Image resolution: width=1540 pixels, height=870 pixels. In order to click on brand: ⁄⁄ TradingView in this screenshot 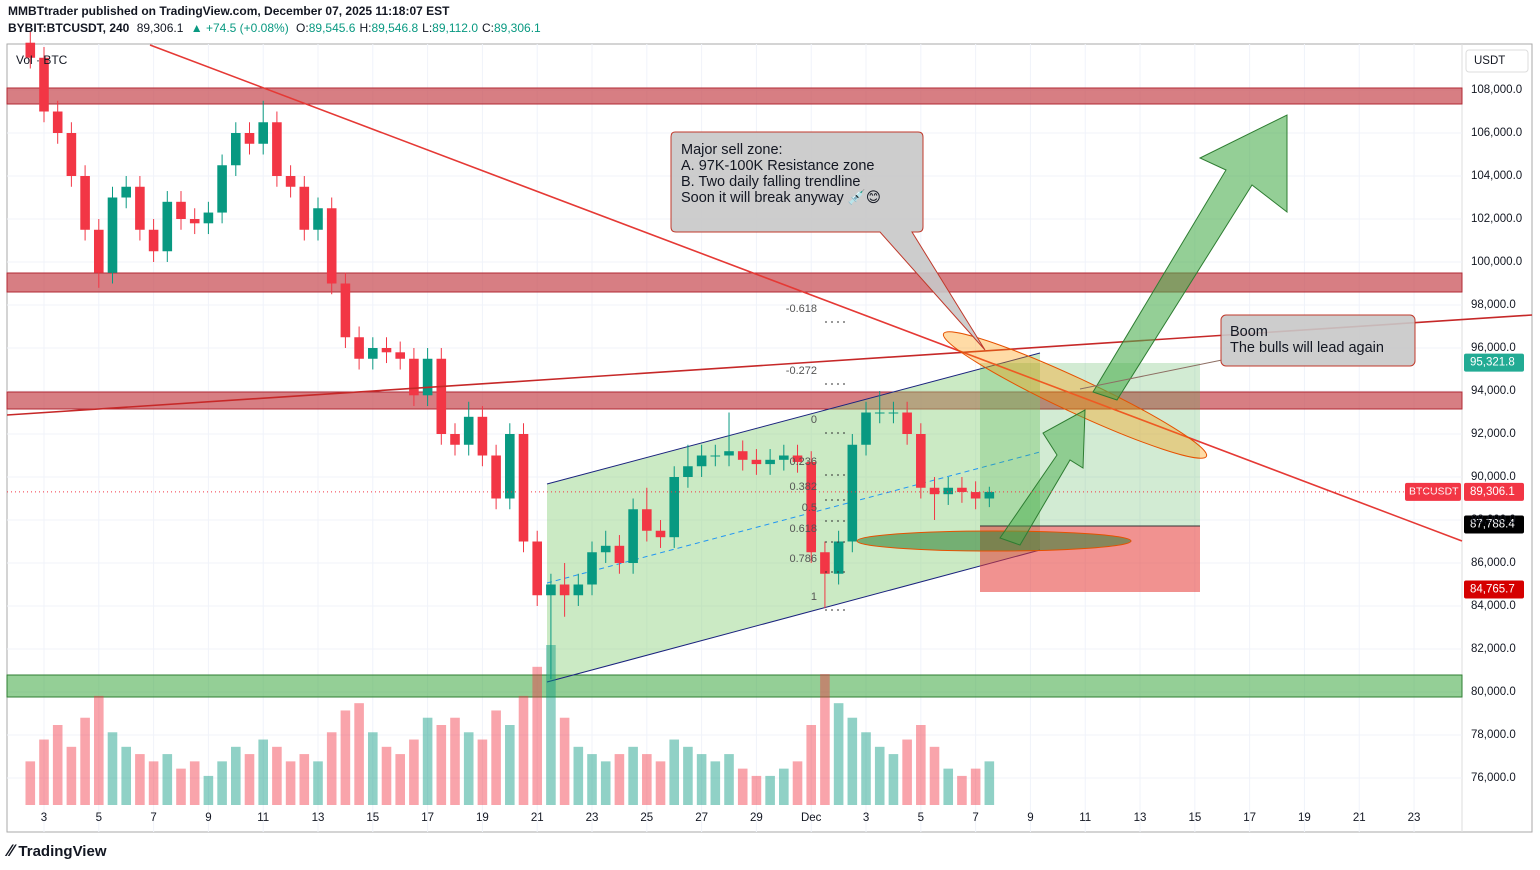, I will do `click(55, 850)`.